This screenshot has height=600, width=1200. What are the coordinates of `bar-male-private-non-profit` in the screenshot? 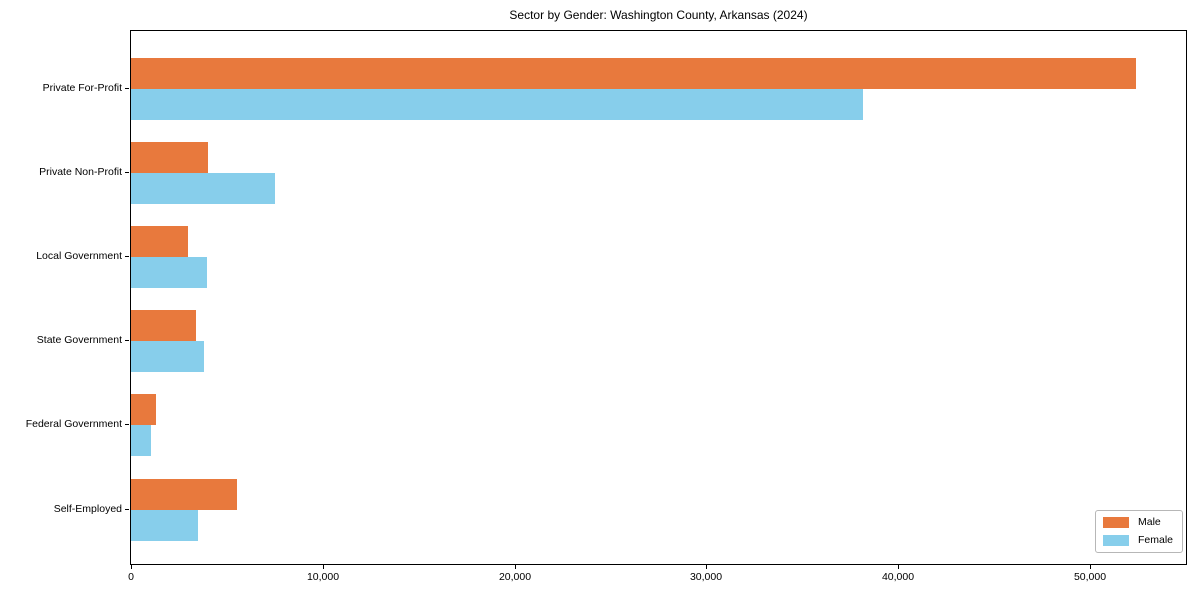 It's located at (169, 158).